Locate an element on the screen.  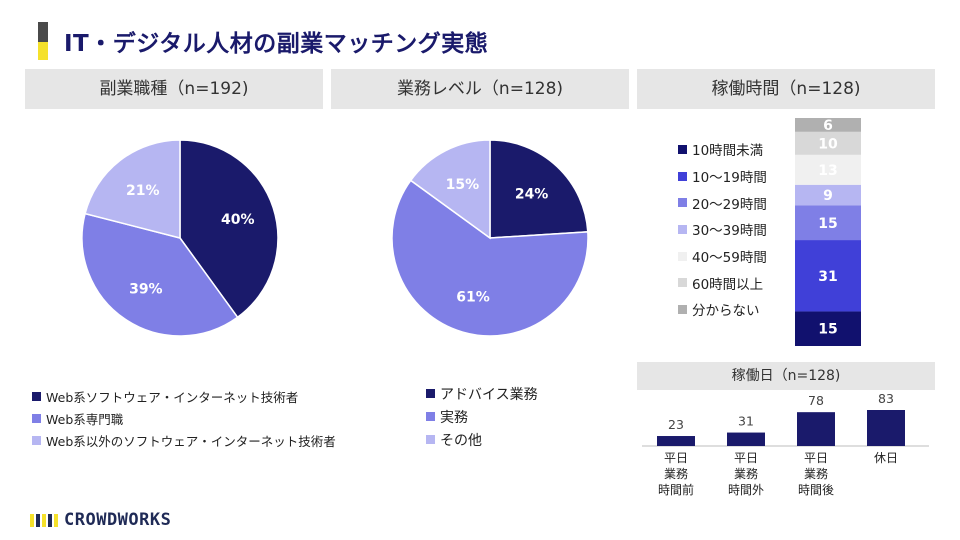
work-hours-legend-item-6: 分からない is located at coordinates (722, 309).